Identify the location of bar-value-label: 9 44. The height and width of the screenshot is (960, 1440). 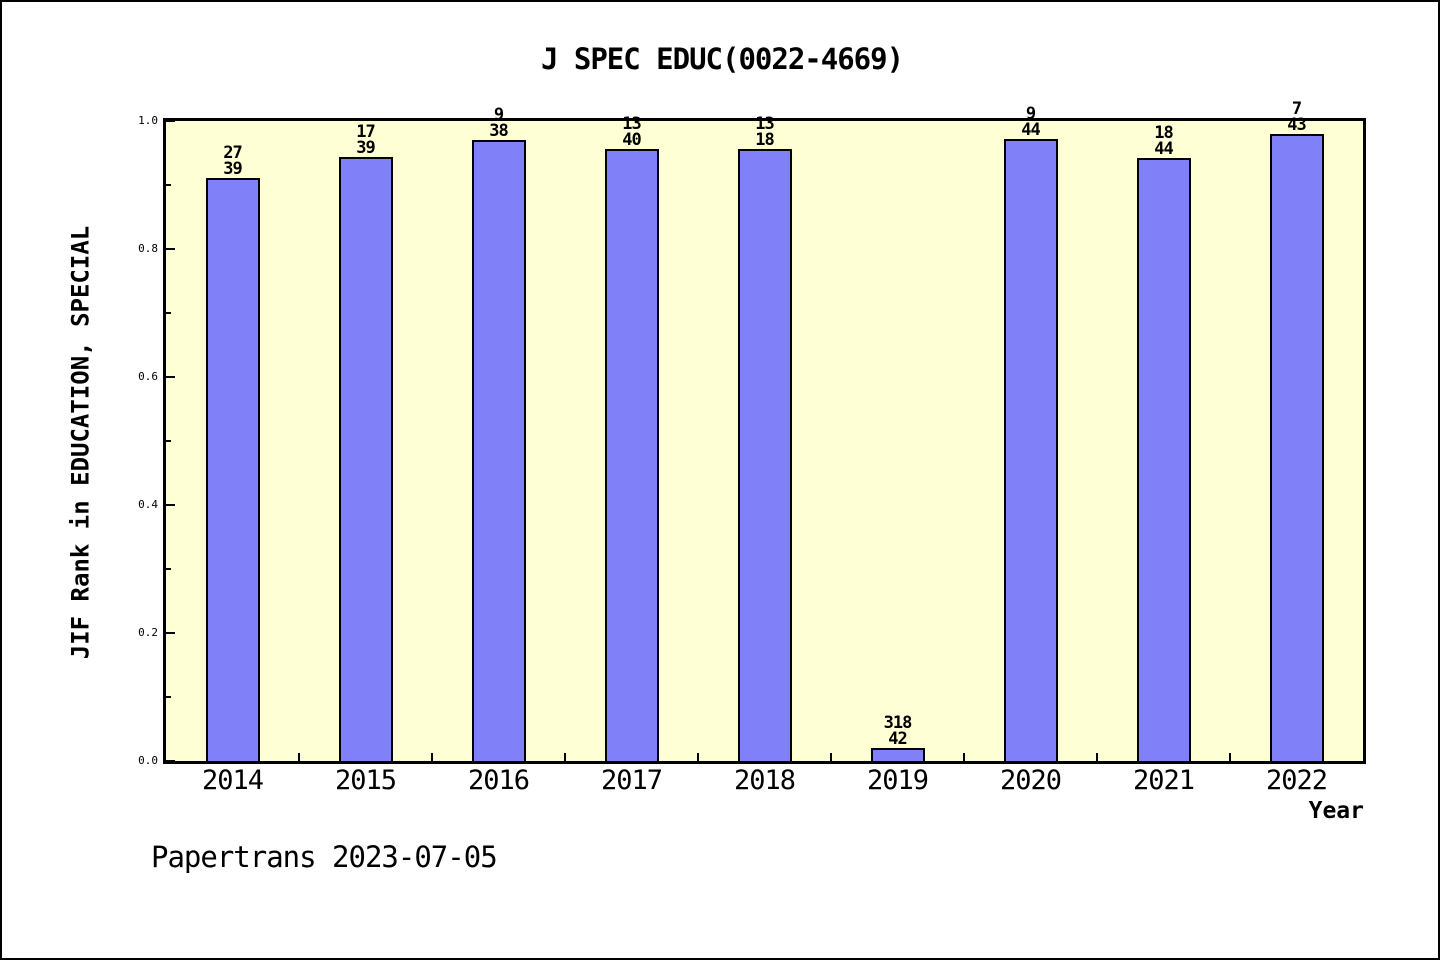
(1031, 121).